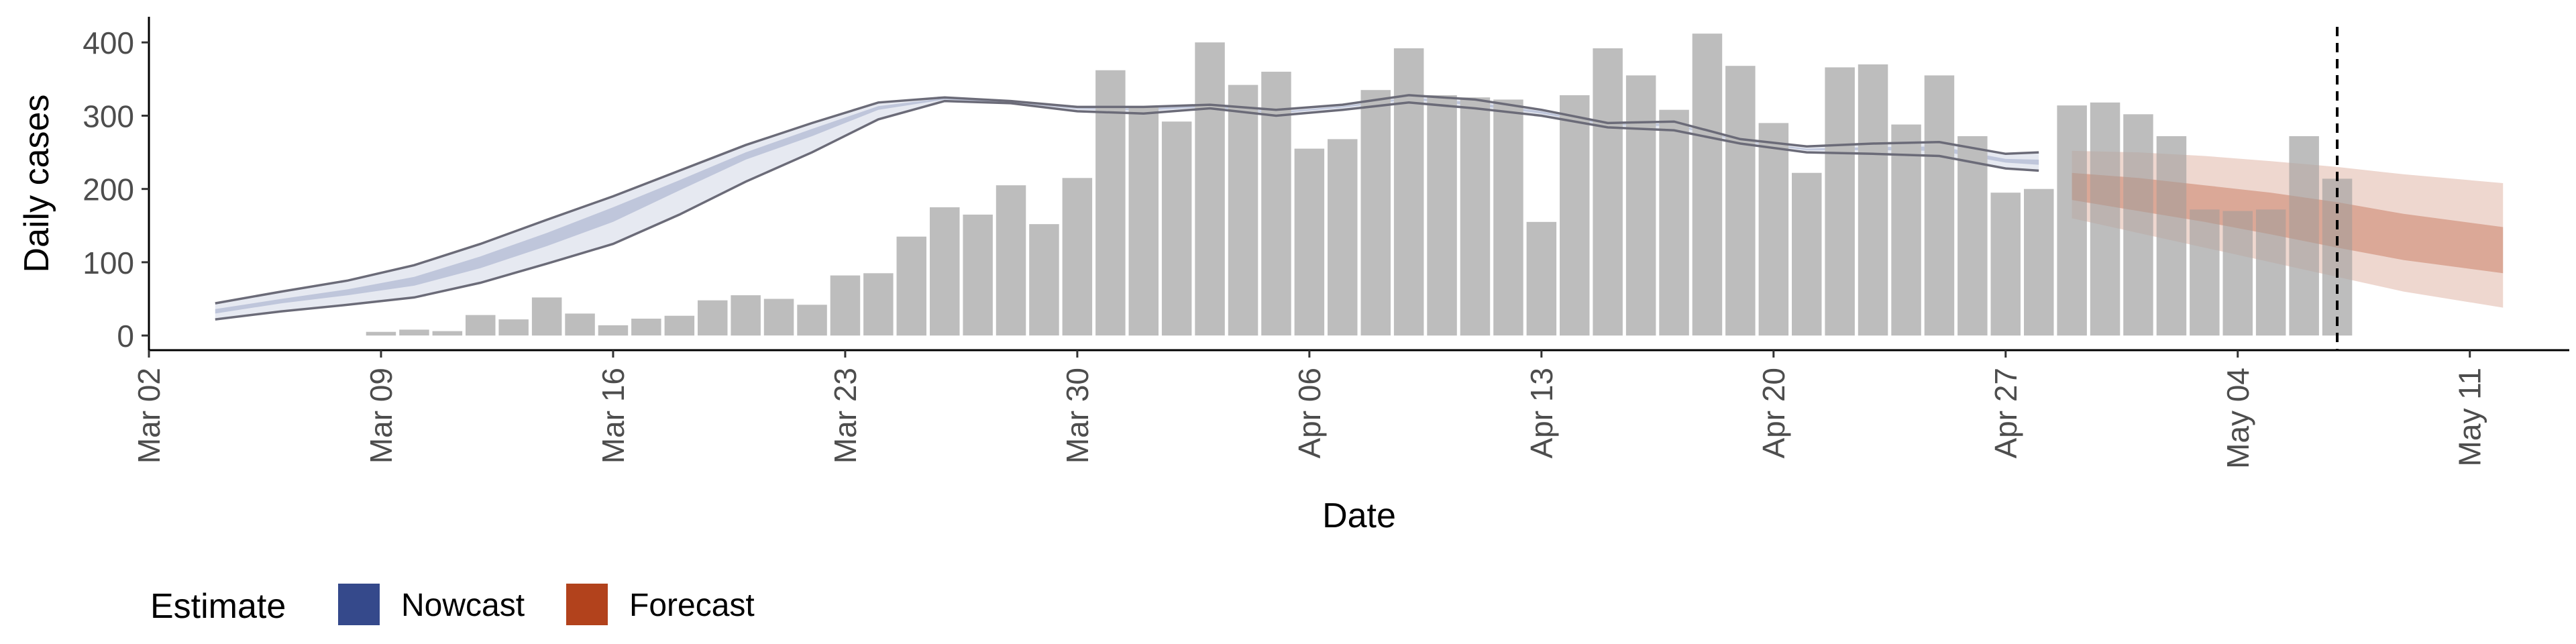  Describe the element at coordinates (148, 416) in the screenshot. I see `x-tick-label: Mar 02` at that location.